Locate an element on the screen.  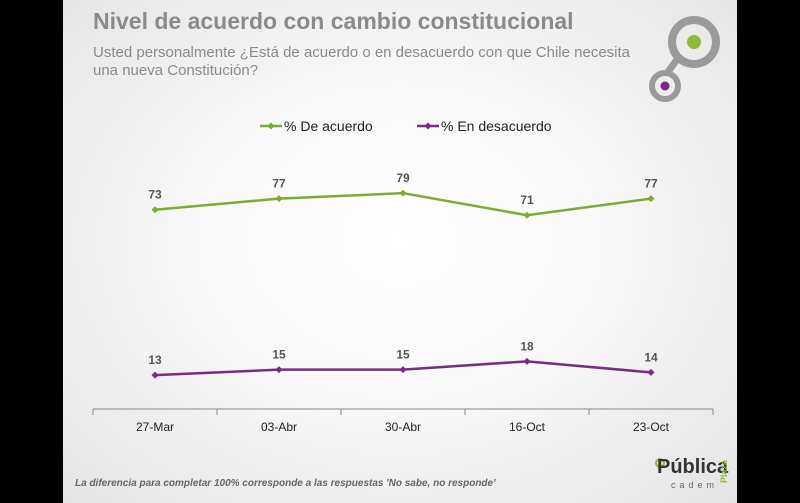
data-label: 14 is located at coordinates (651, 357).